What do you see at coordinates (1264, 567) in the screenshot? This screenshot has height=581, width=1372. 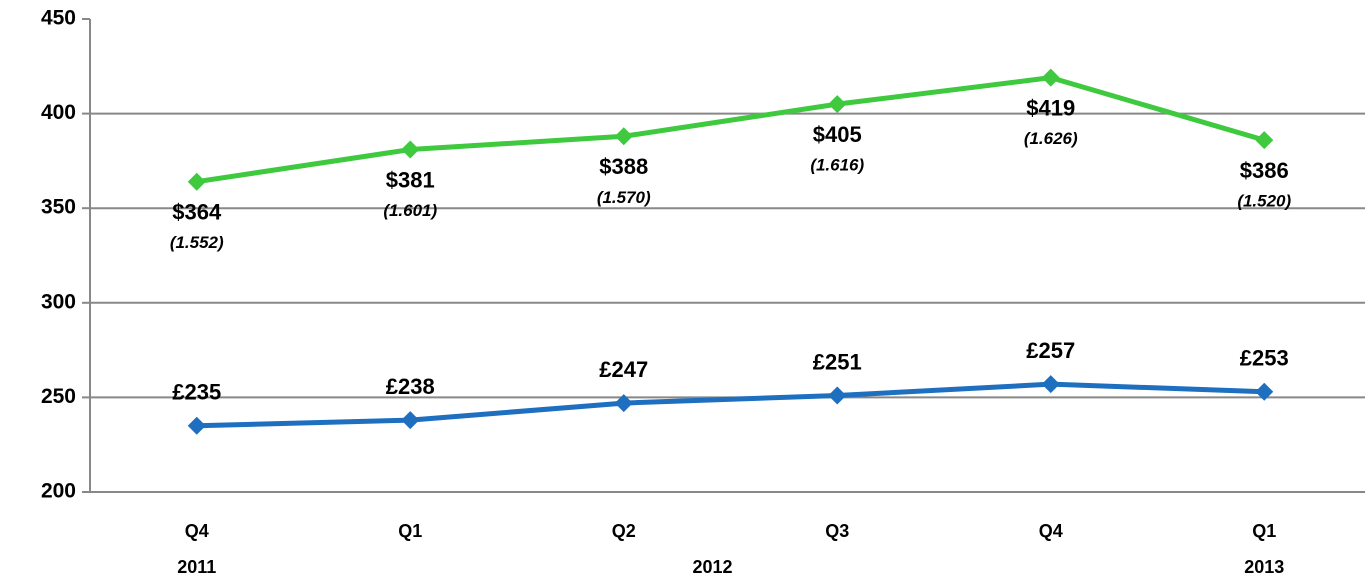 I see `group-label: 2013` at bounding box center [1264, 567].